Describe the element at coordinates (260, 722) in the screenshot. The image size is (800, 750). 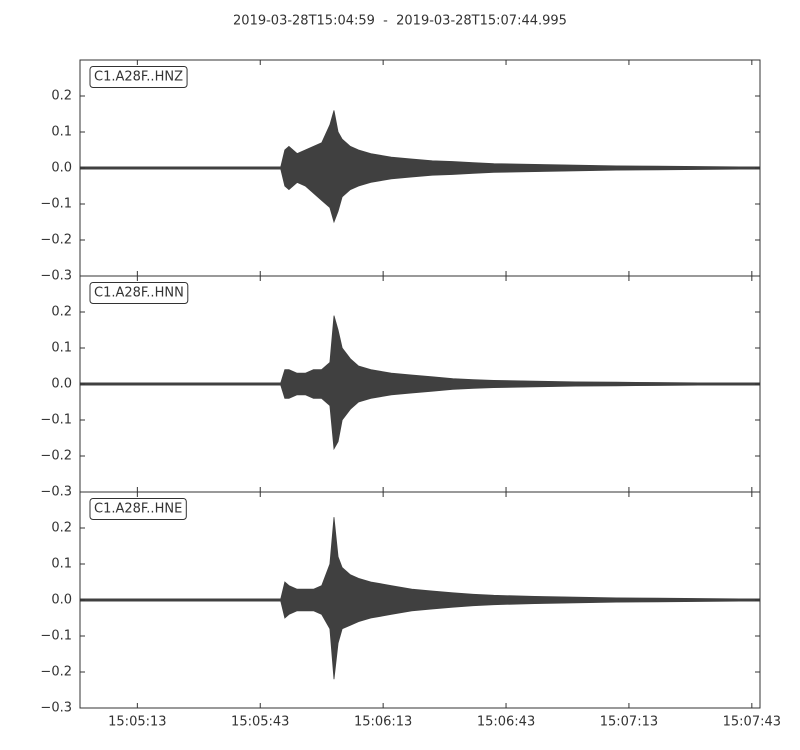
I see `x-tick-label: 15:05:43` at that location.